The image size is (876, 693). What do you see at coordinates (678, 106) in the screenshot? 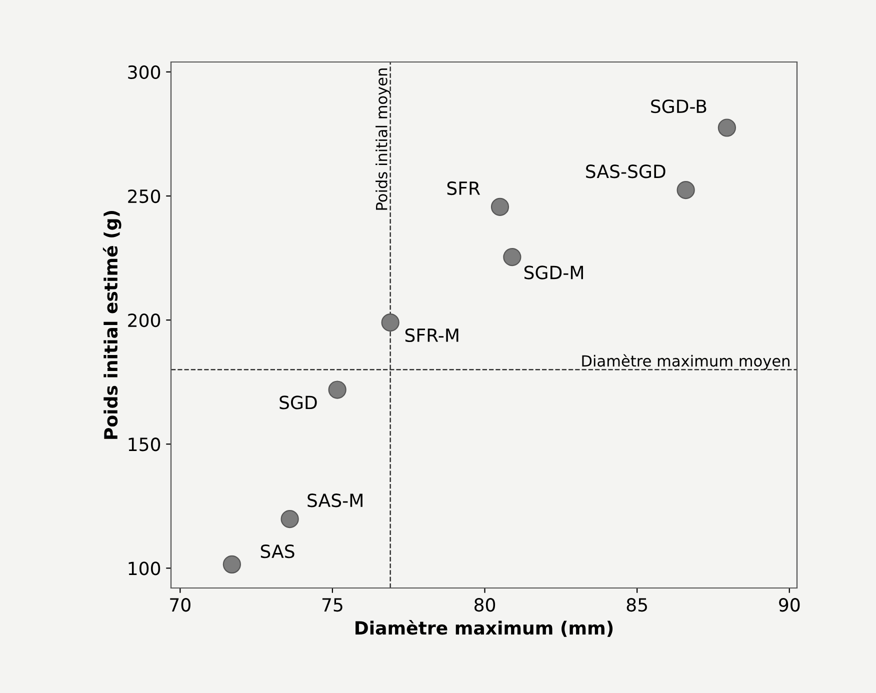
I see `data-label: SGD-B` at bounding box center [678, 106].